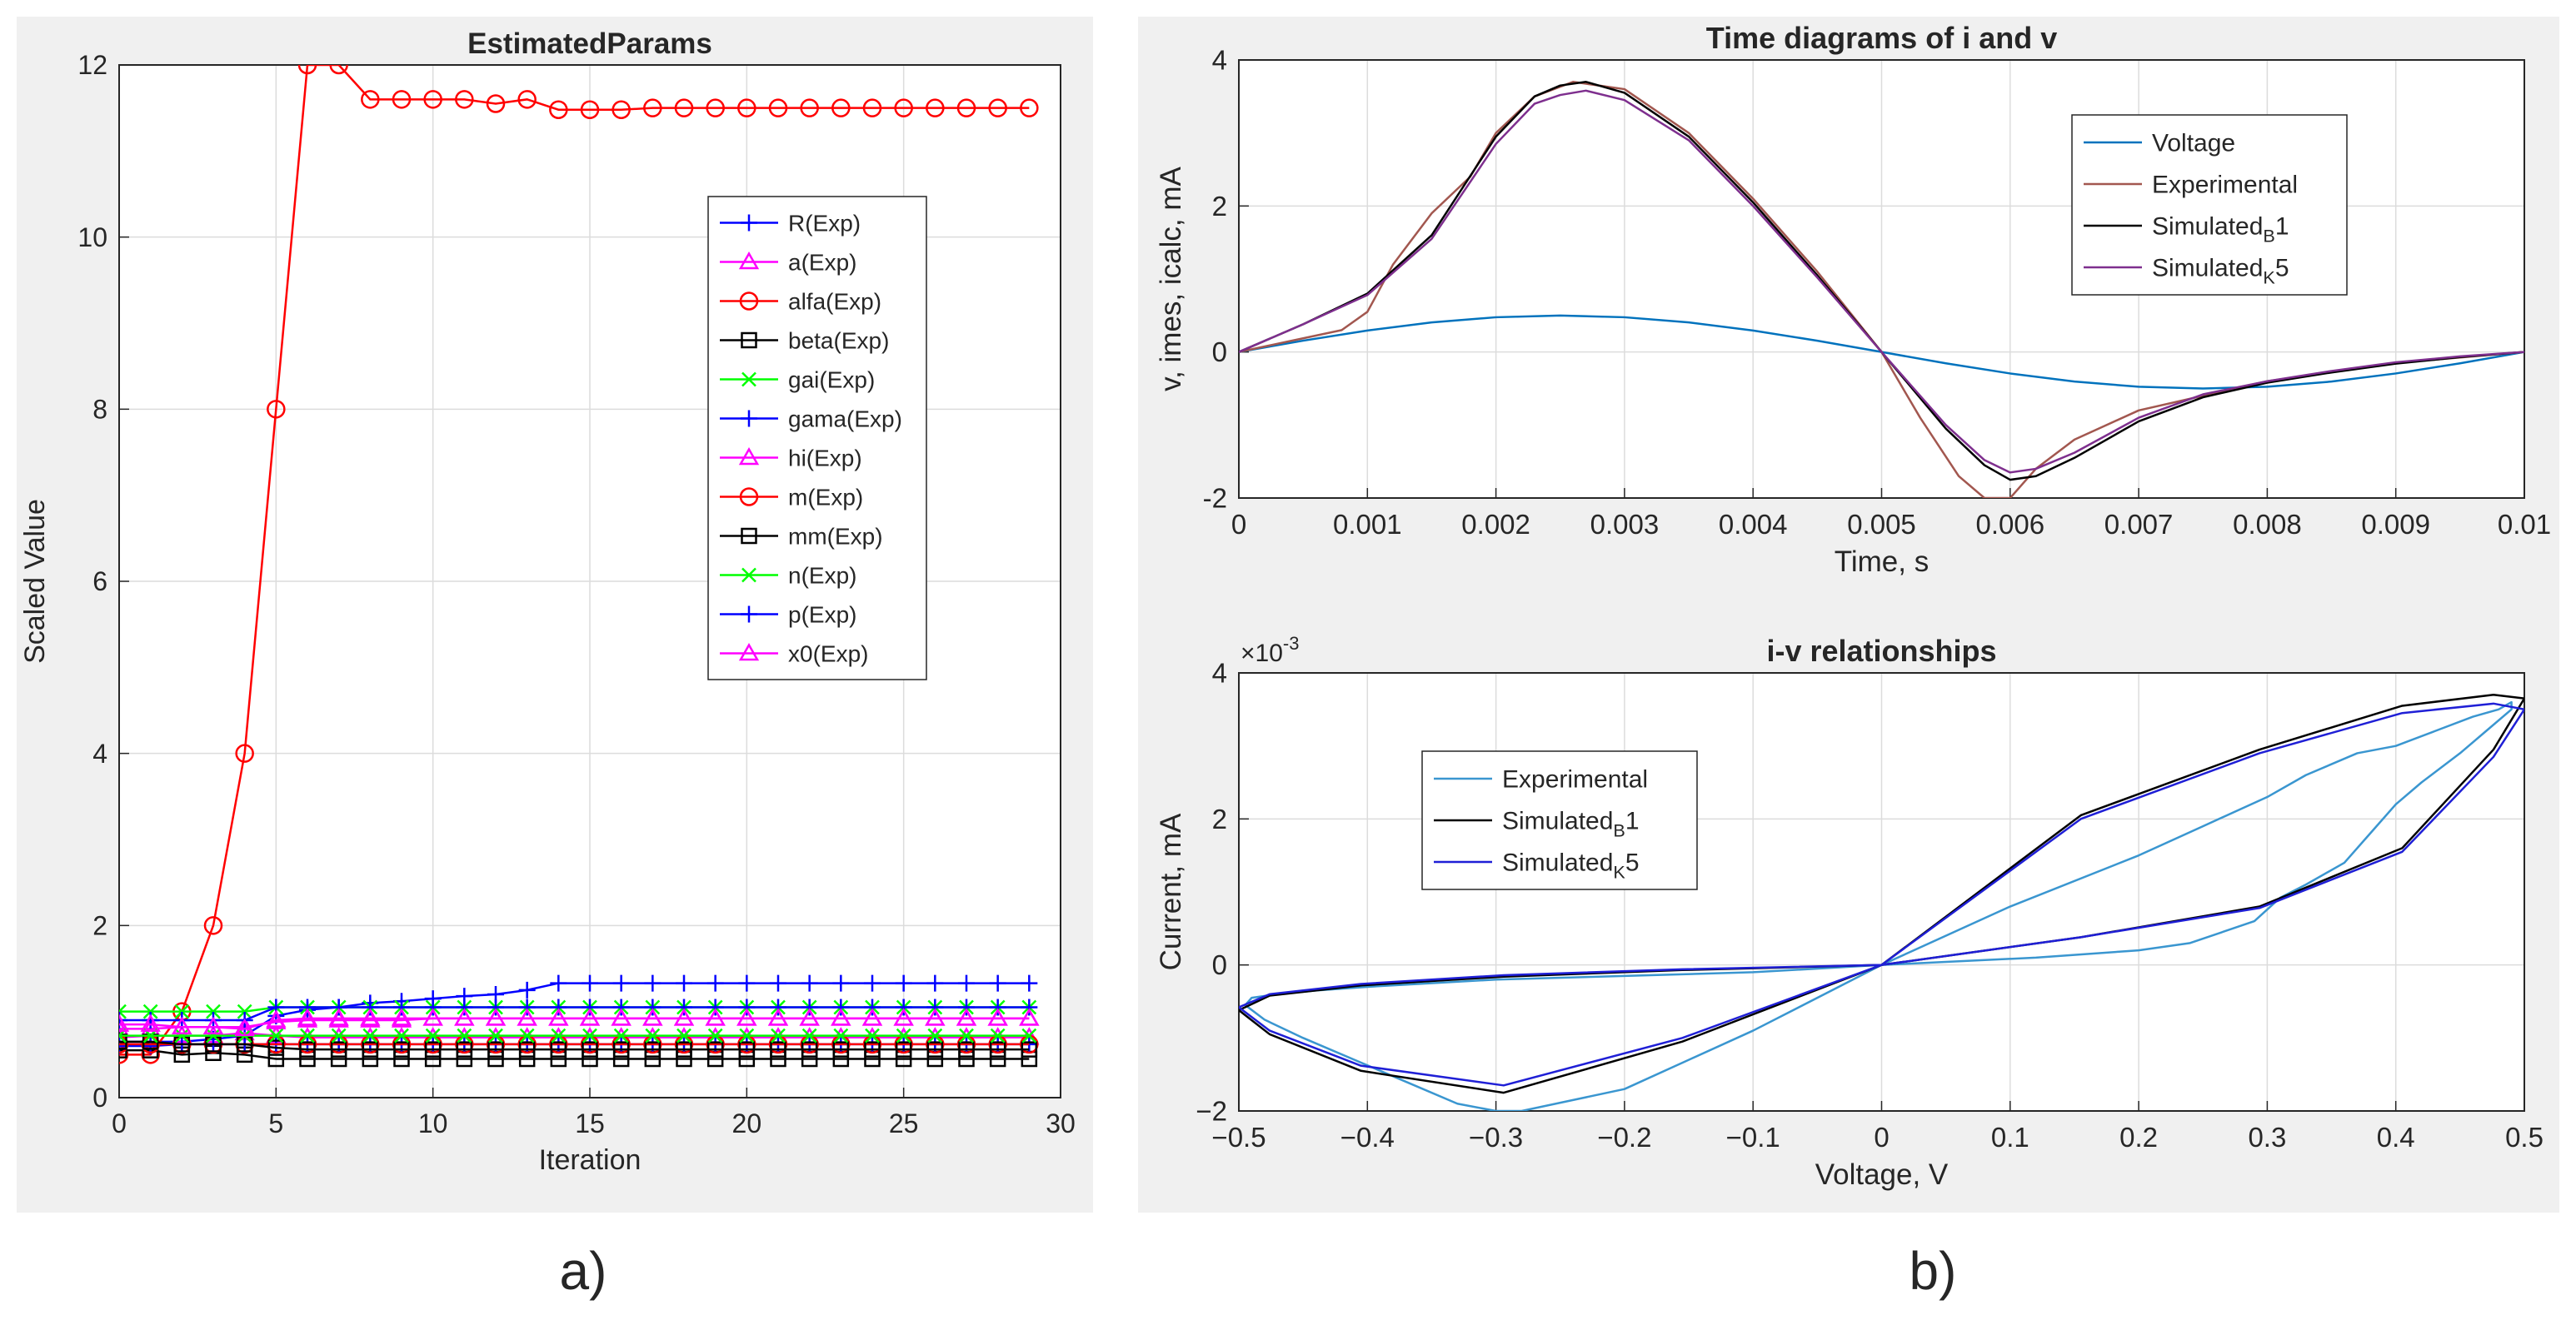 The width and height of the screenshot is (2576, 1320). Describe the element at coordinates (433, 1123) in the screenshot. I see `x-tick-label: 10` at that location.